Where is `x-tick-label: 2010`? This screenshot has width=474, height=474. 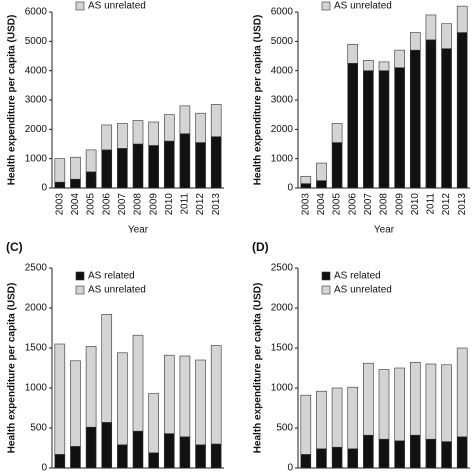 x-tick-label: 2010 is located at coordinates (415, 204).